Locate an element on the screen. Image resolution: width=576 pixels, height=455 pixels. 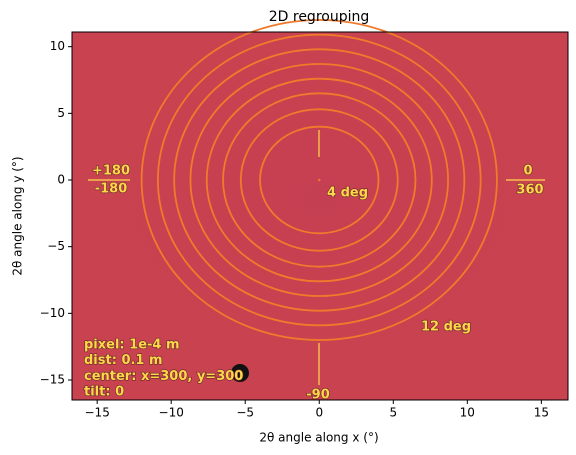
y-tick-label: −5 is located at coordinates (56, 246).